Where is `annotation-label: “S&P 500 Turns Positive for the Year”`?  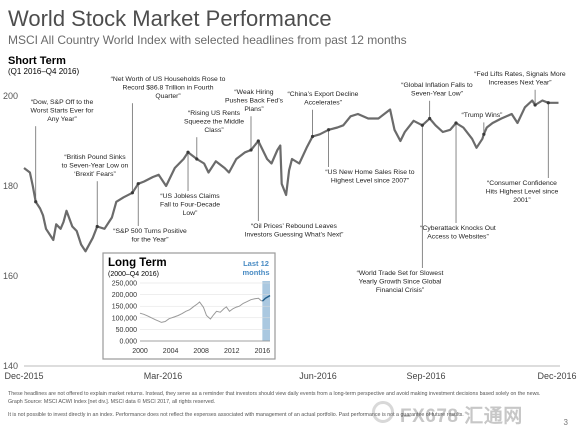 annotation-label: “S&P 500 Turns Positive for the Year” is located at coordinates (150, 235).